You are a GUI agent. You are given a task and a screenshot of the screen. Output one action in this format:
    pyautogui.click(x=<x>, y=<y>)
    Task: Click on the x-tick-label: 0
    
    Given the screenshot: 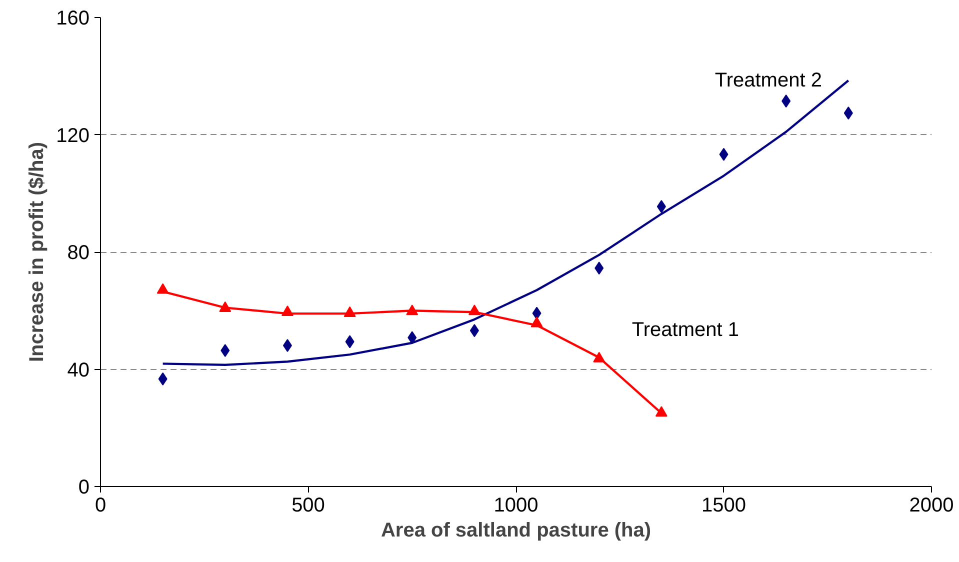 What is the action you would take?
    pyautogui.click(x=100, y=505)
    